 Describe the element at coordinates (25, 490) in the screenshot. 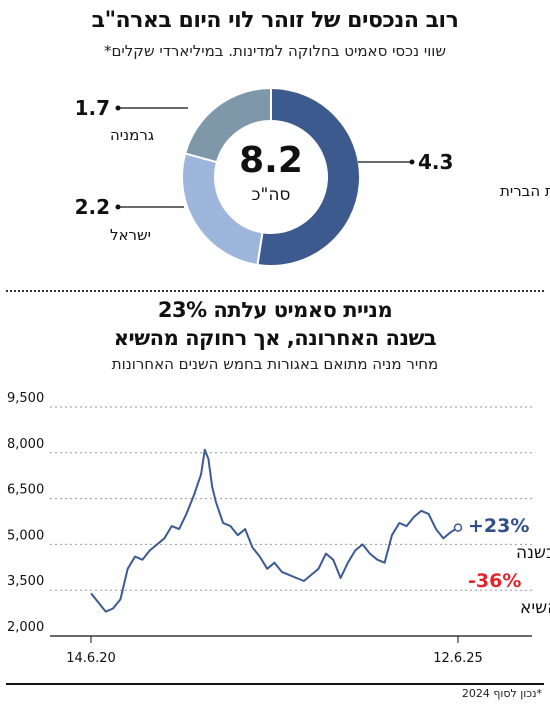

I see `y-tick-label: 6,500` at that location.